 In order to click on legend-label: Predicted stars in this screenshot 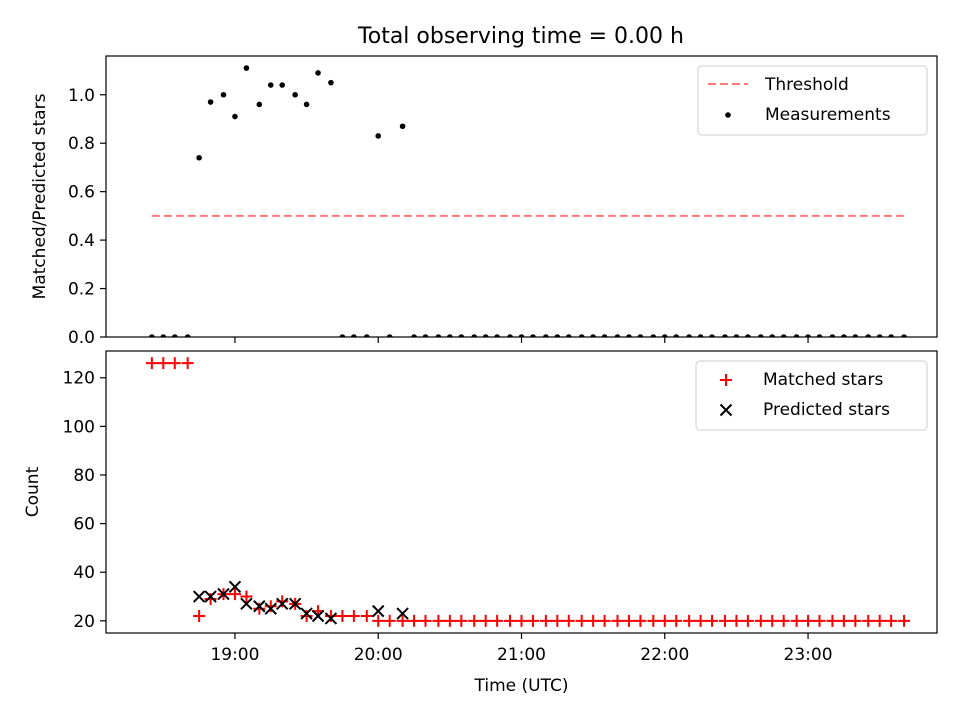, I will do `click(826, 410)`.